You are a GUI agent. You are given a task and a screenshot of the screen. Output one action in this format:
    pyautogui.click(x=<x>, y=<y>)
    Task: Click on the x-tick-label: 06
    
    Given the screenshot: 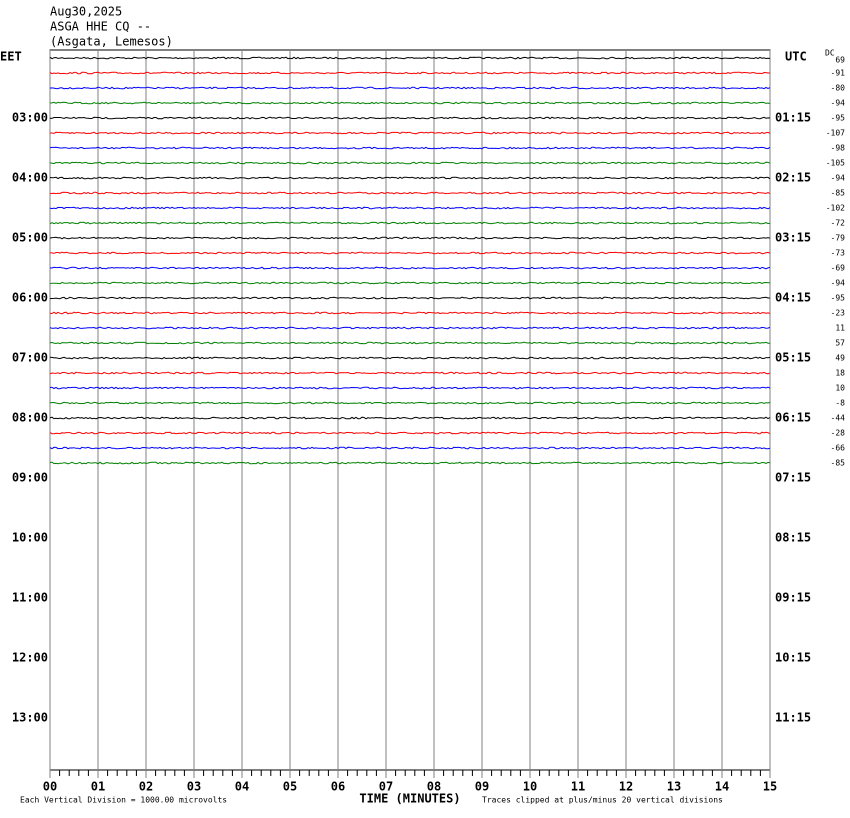 What is the action you would take?
    pyautogui.click(x=338, y=787)
    